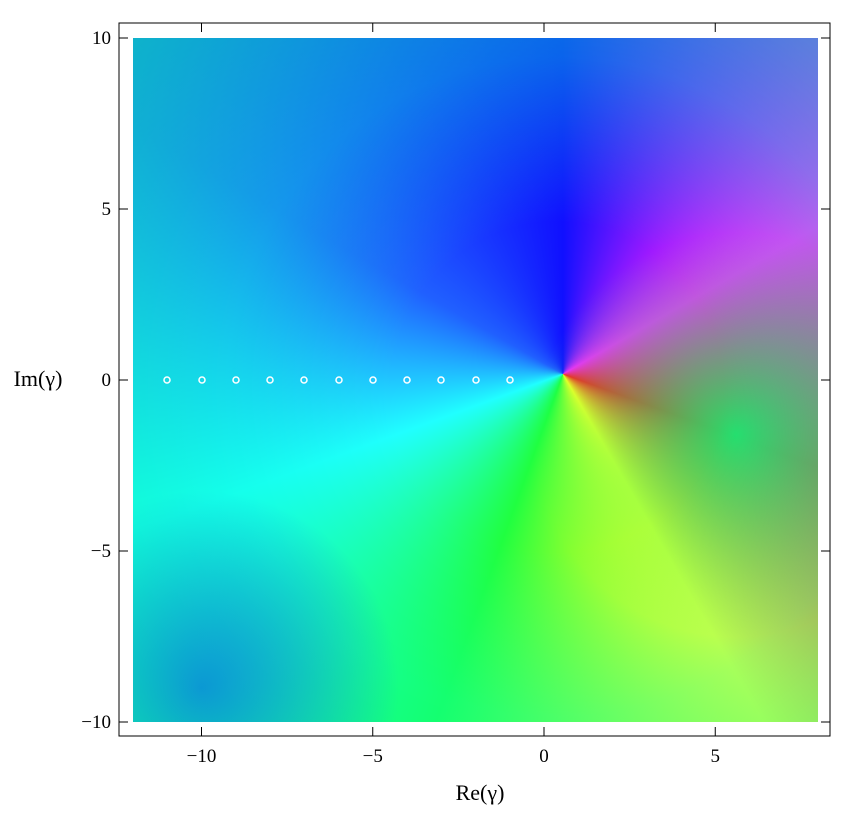 This screenshot has width=850, height=816. What do you see at coordinates (373, 756) in the screenshot?
I see `x-tick-label: −5` at bounding box center [373, 756].